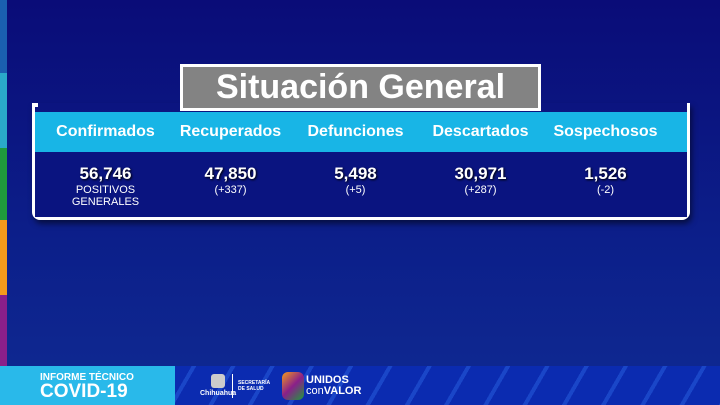 The height and width of the screenshot is (405, 720). I want to click on state-map-icon, so click(293, 386).